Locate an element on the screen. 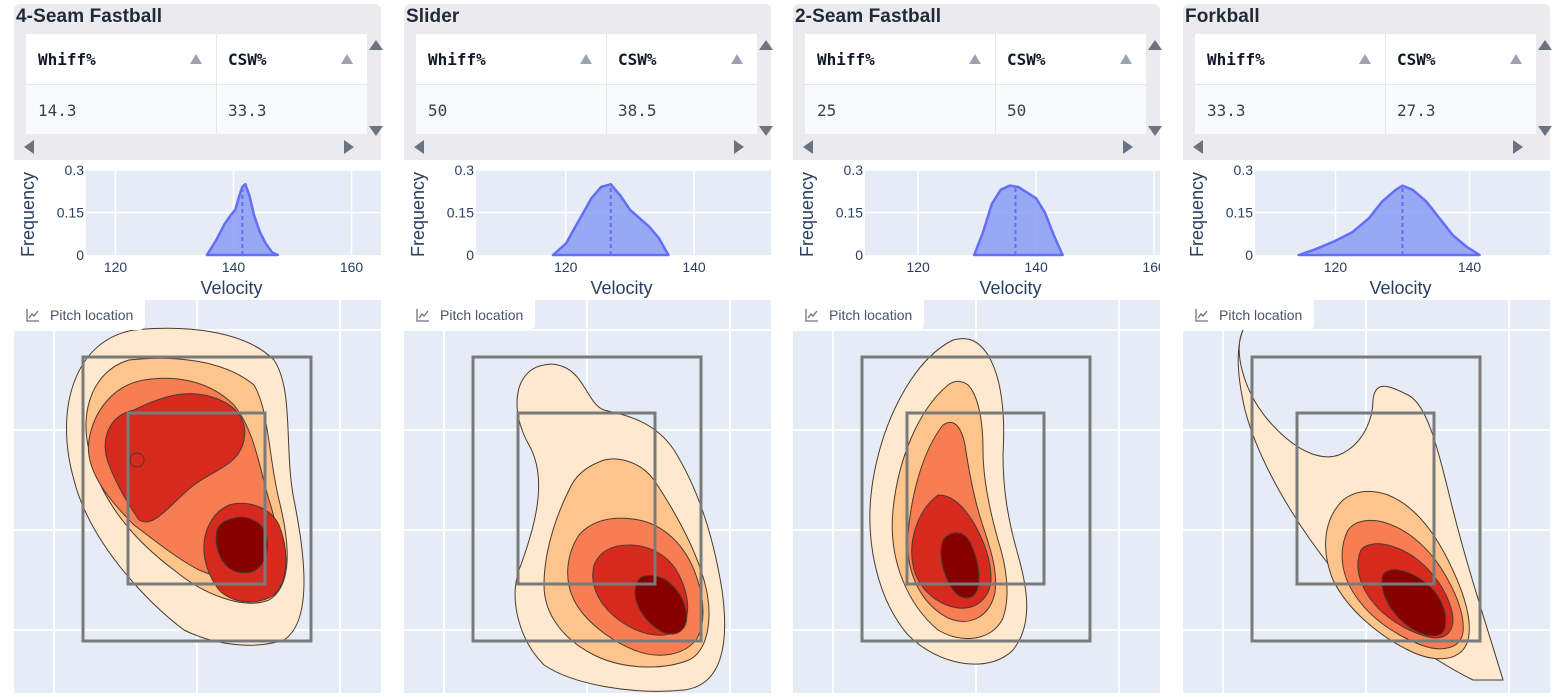 The height and width of the screenshot is (697, 1558). chart-icon-stroke is located at coordinates (811, 315).